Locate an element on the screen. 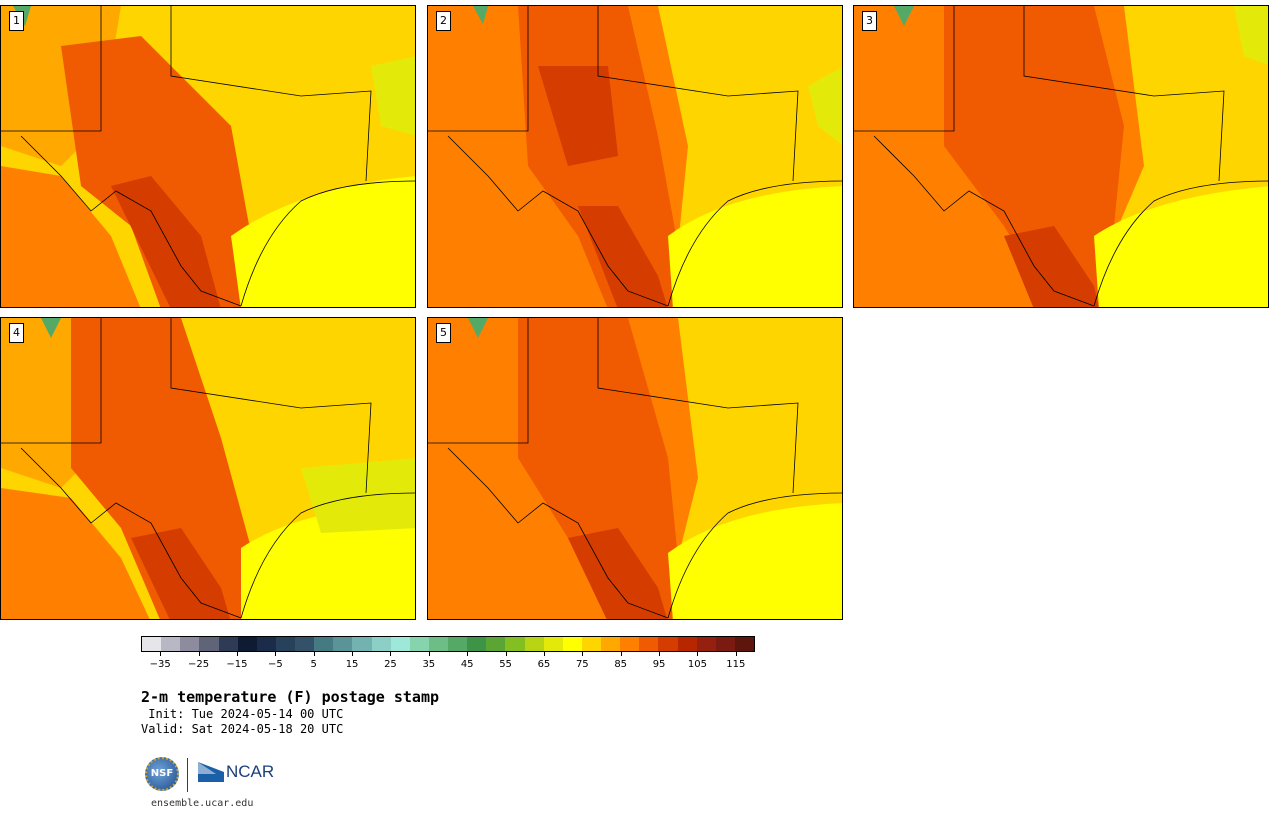 The width and height of the screenshot is (1280, 815). colorbar-tick-label: 65 is located at coordinates (544, 664).